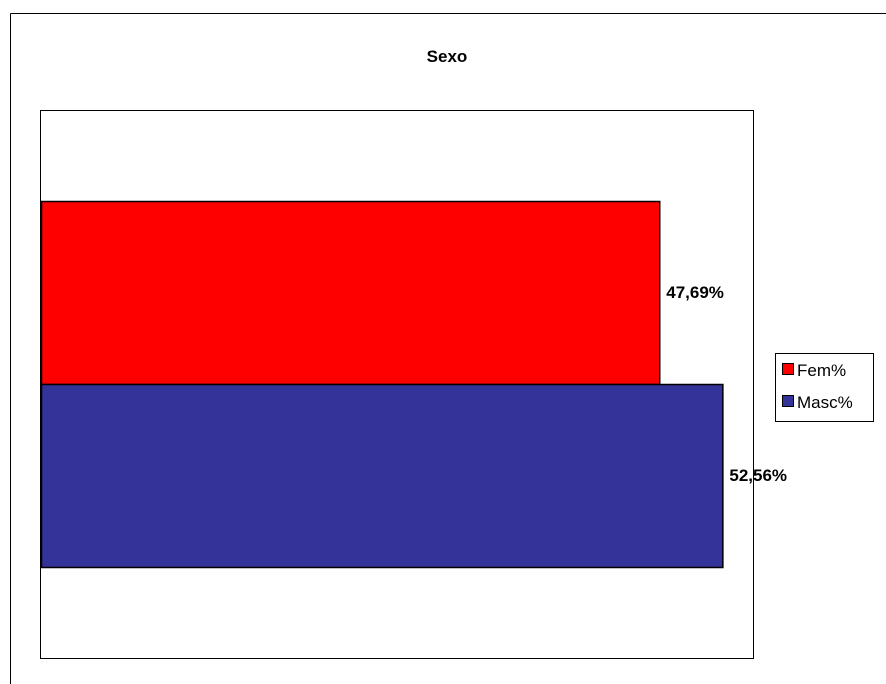 This screenshot has height=684, width=886. I want to click on legend-label-masc: Masc%, so click(825, 402).